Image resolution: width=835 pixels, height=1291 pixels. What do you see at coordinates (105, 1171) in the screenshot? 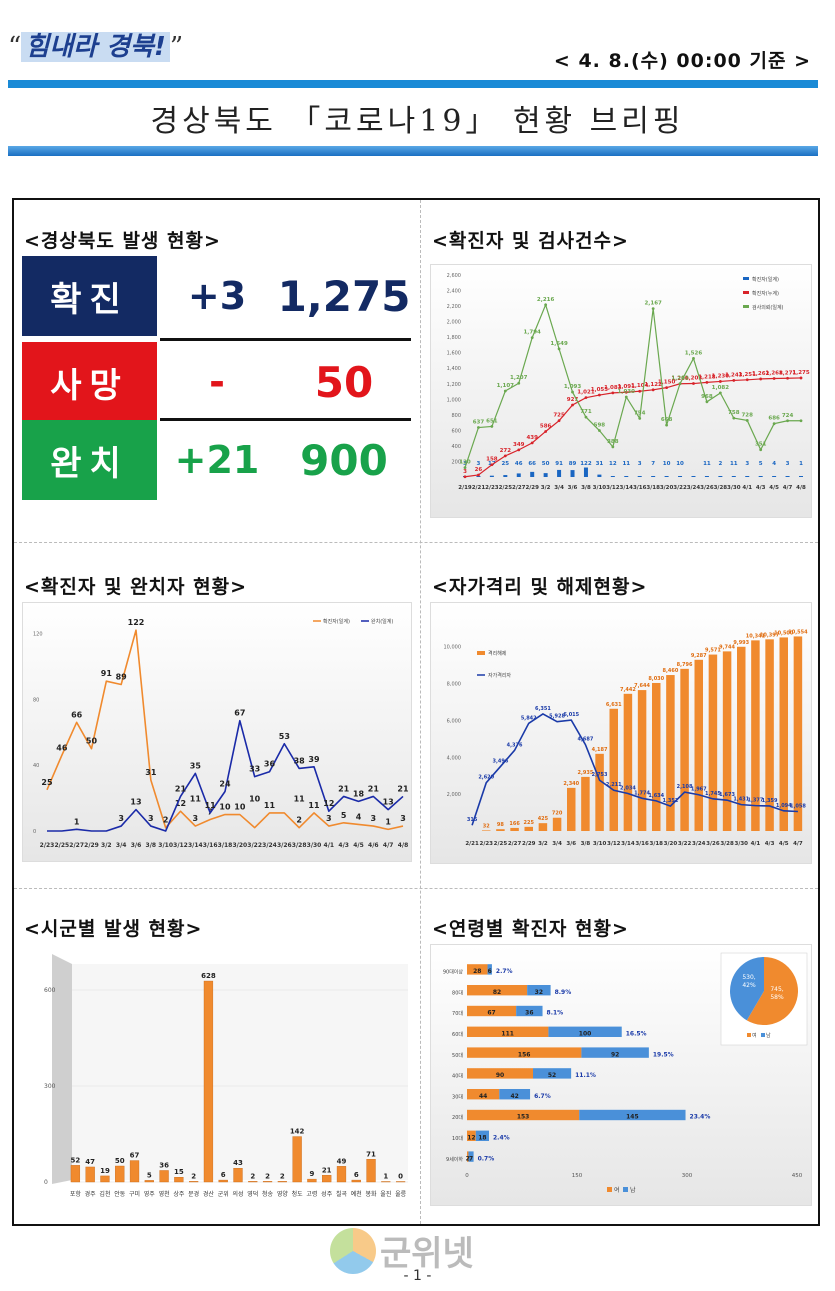
I see `bar-value: 19` at bounding box center [105, 1171].